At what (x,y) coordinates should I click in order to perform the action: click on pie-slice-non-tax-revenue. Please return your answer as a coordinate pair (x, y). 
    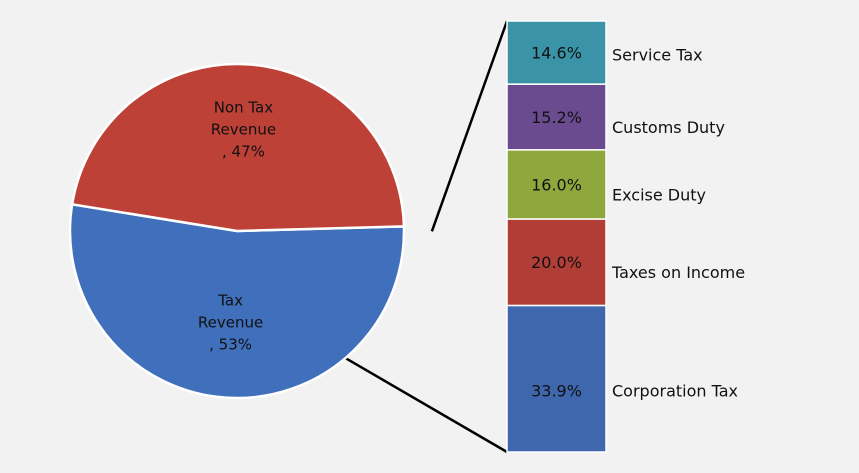
    Looking at the image, I should click on (238, 147).